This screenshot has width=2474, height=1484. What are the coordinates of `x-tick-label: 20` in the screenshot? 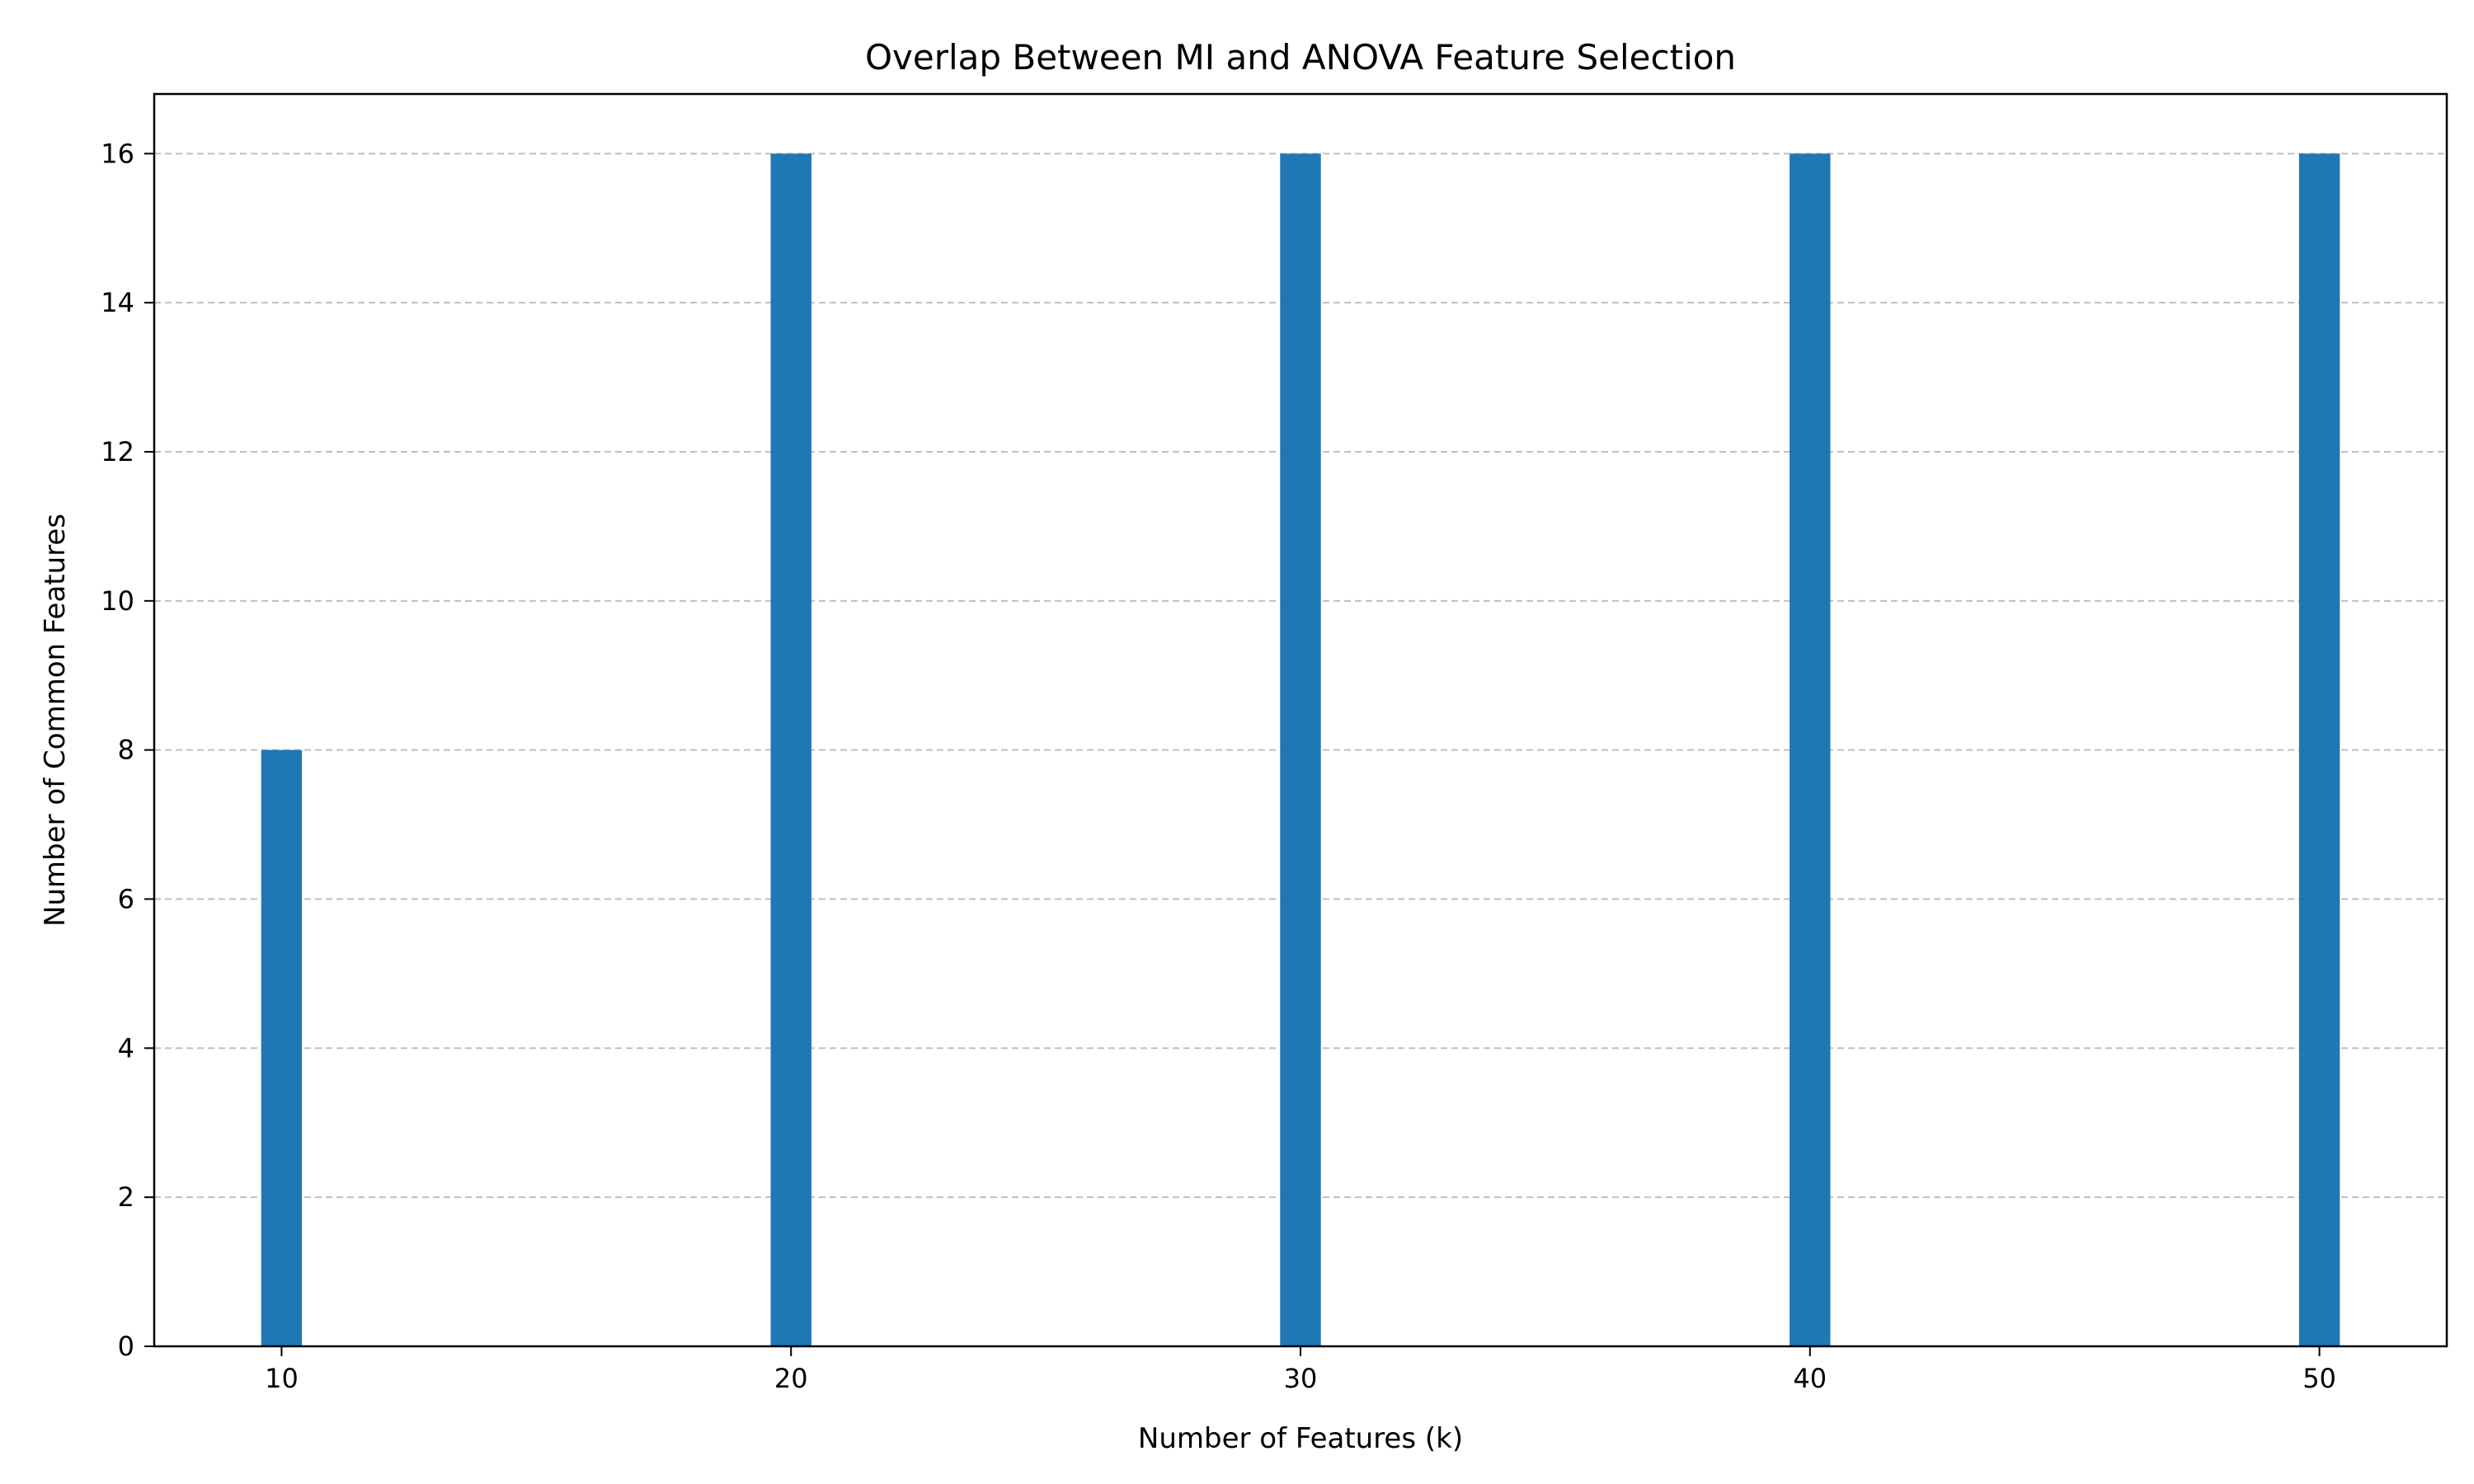 It's located at (791, 1378).